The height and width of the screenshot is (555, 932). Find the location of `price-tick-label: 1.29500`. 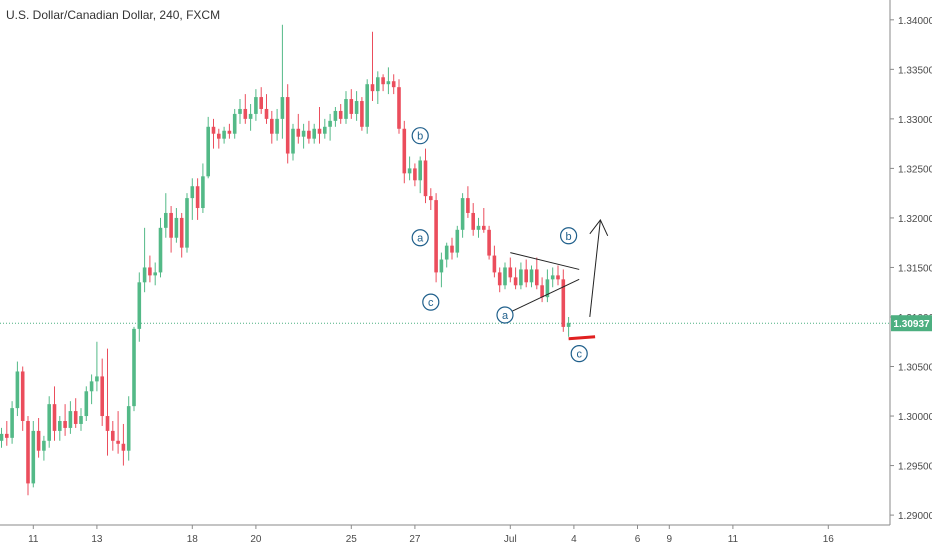

price-tick-label: 1.29500 is located at coordinates (915, 467).